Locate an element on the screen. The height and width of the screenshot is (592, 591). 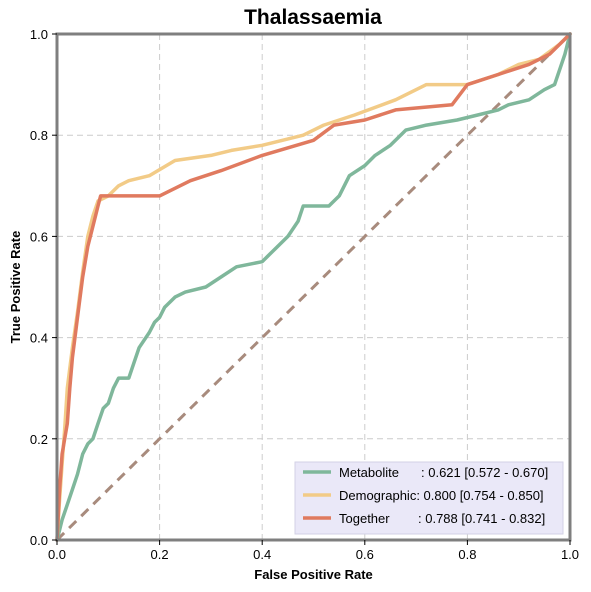
x-axis-label: False Positive Rate is located at coordinates (313, 574).